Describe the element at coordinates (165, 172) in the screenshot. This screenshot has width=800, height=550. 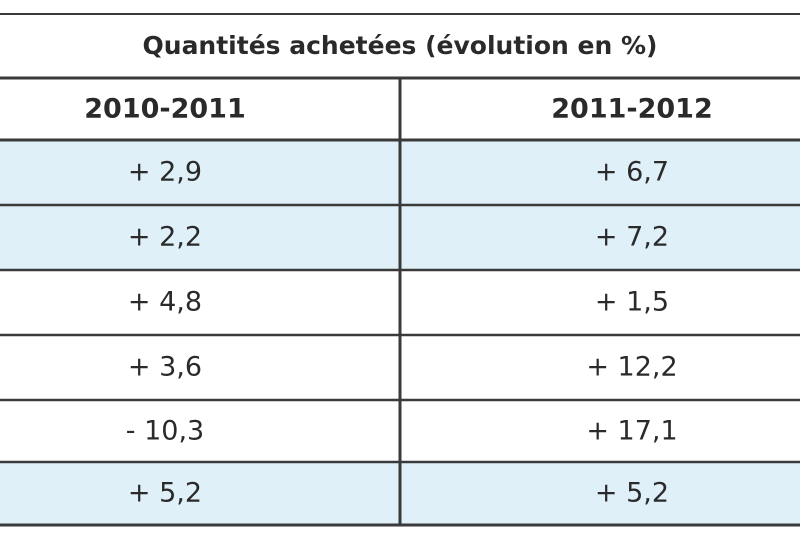
I see `cell: + 2,9` at that location.